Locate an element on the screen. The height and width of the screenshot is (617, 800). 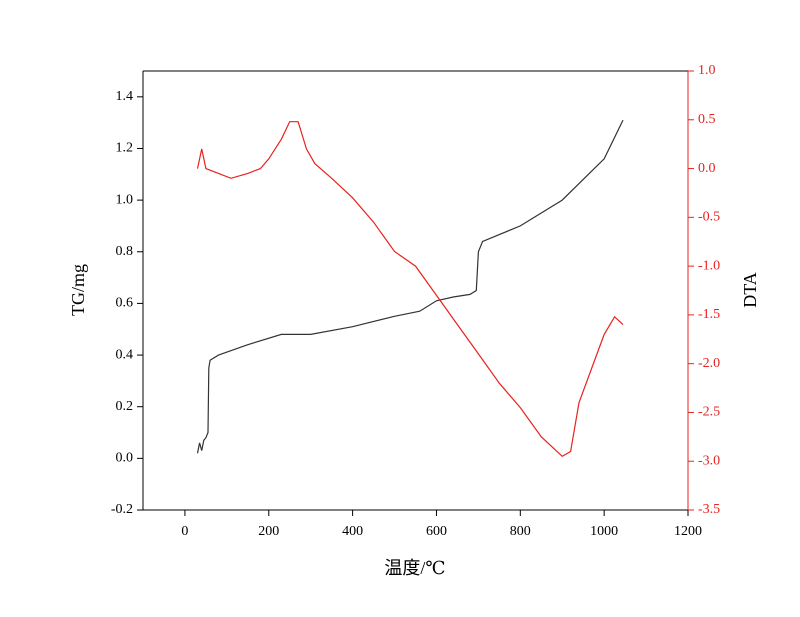
y2-tick-label: -2.5 is located at coordinates (709, 412).